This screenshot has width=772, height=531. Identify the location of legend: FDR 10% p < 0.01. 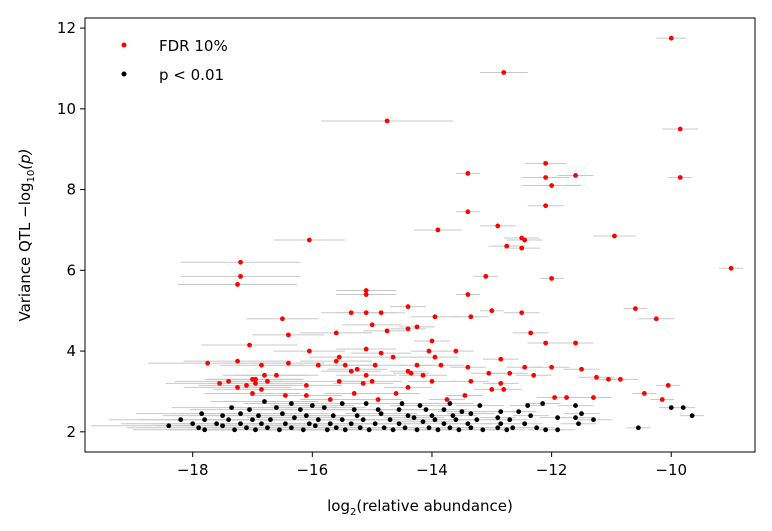
(174, 60).